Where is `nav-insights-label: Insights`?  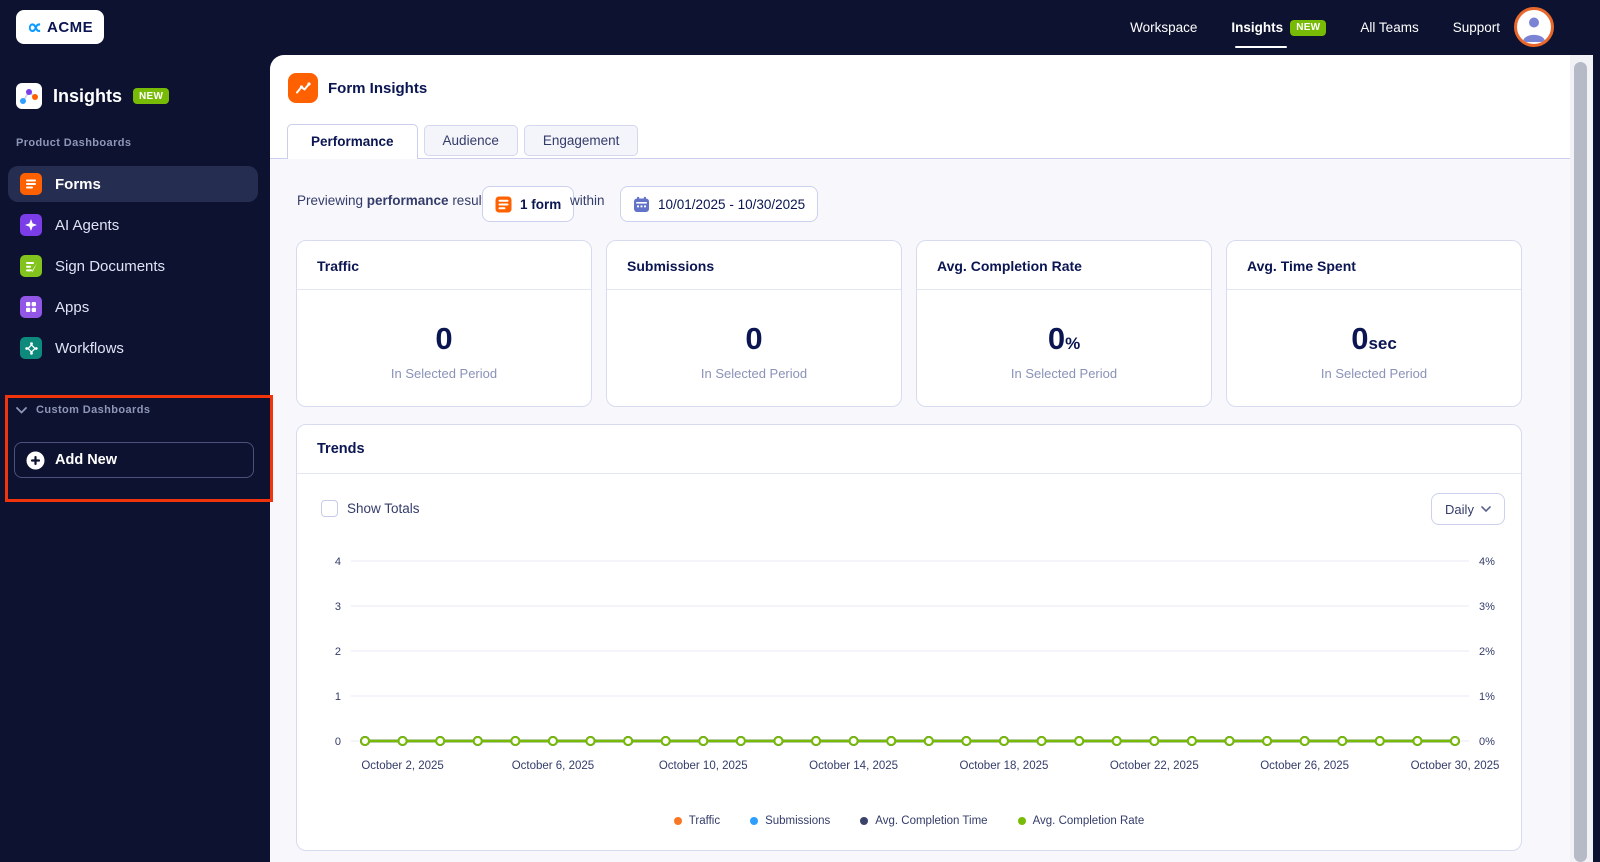
nav-insights-label: Insights is located at coordinates (1257, 27).